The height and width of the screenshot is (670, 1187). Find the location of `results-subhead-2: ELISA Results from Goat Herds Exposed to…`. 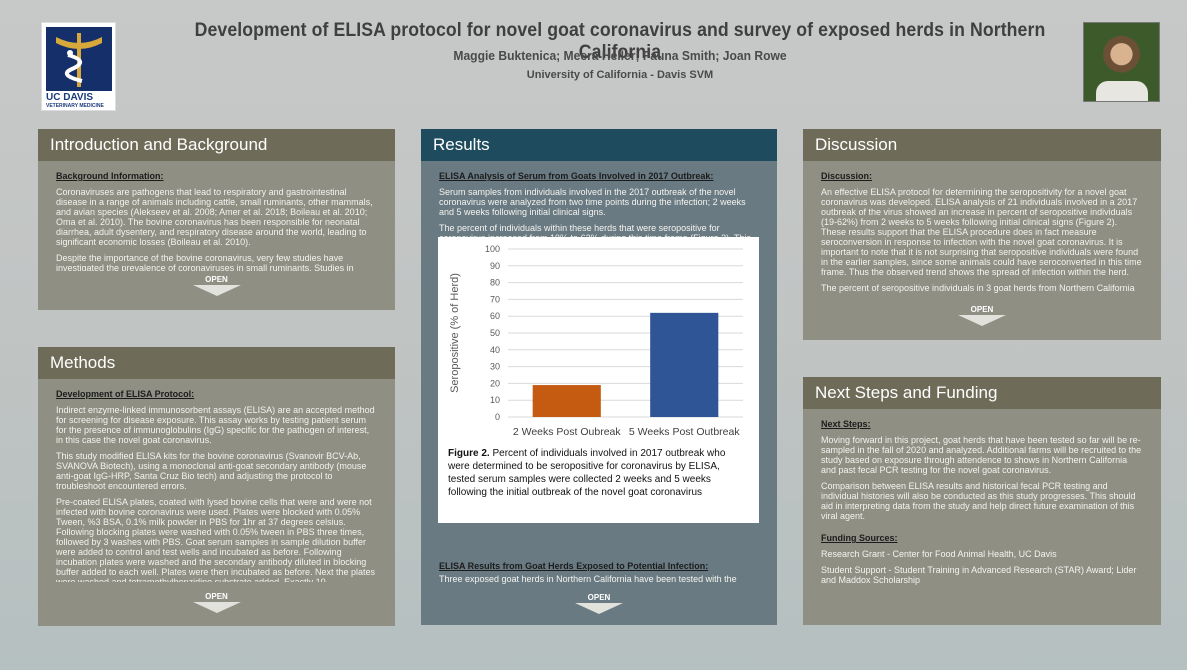

results-subhead-2: ELISA Results from Goat Herds Exposed to… is located at coordinates (574, 566).